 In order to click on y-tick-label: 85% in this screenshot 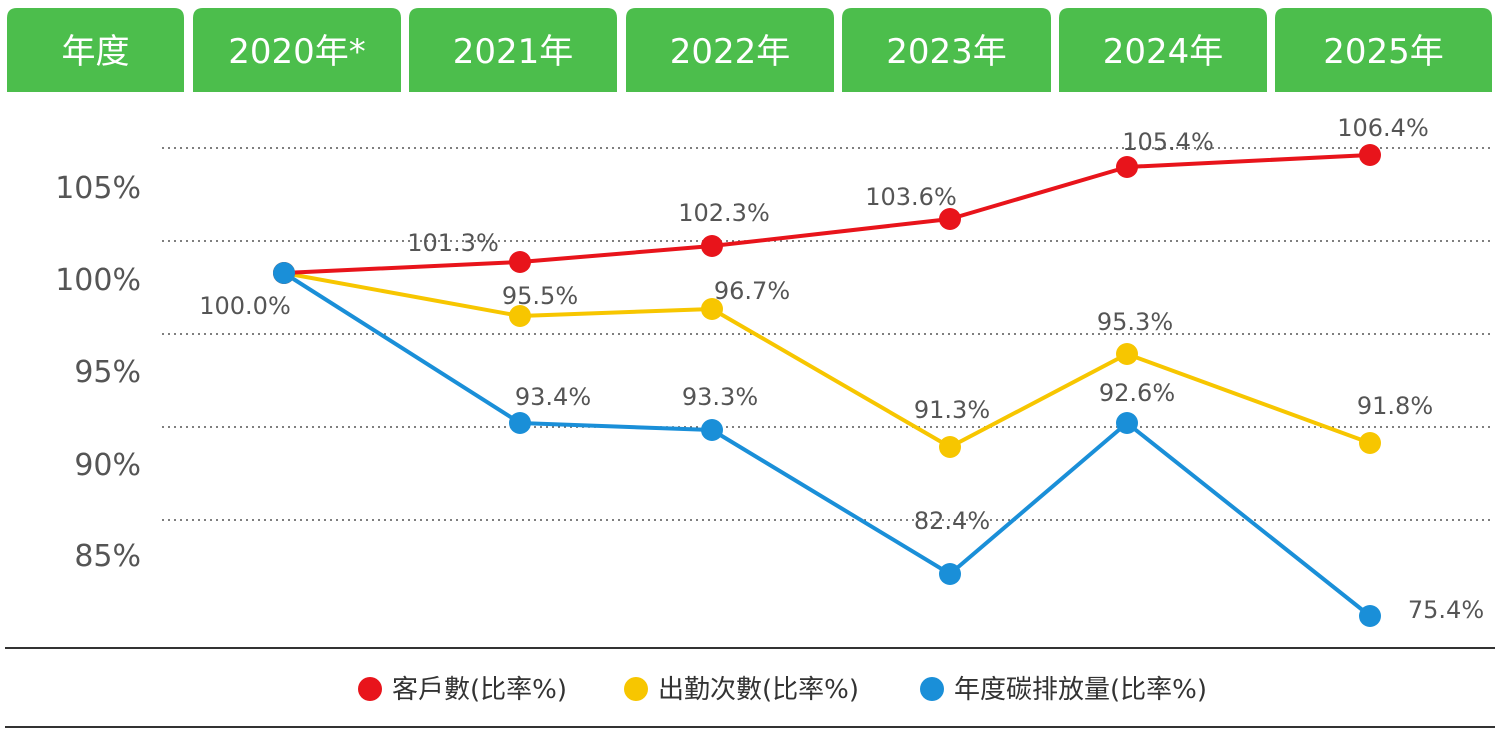, I will do `click(107, 556)`.